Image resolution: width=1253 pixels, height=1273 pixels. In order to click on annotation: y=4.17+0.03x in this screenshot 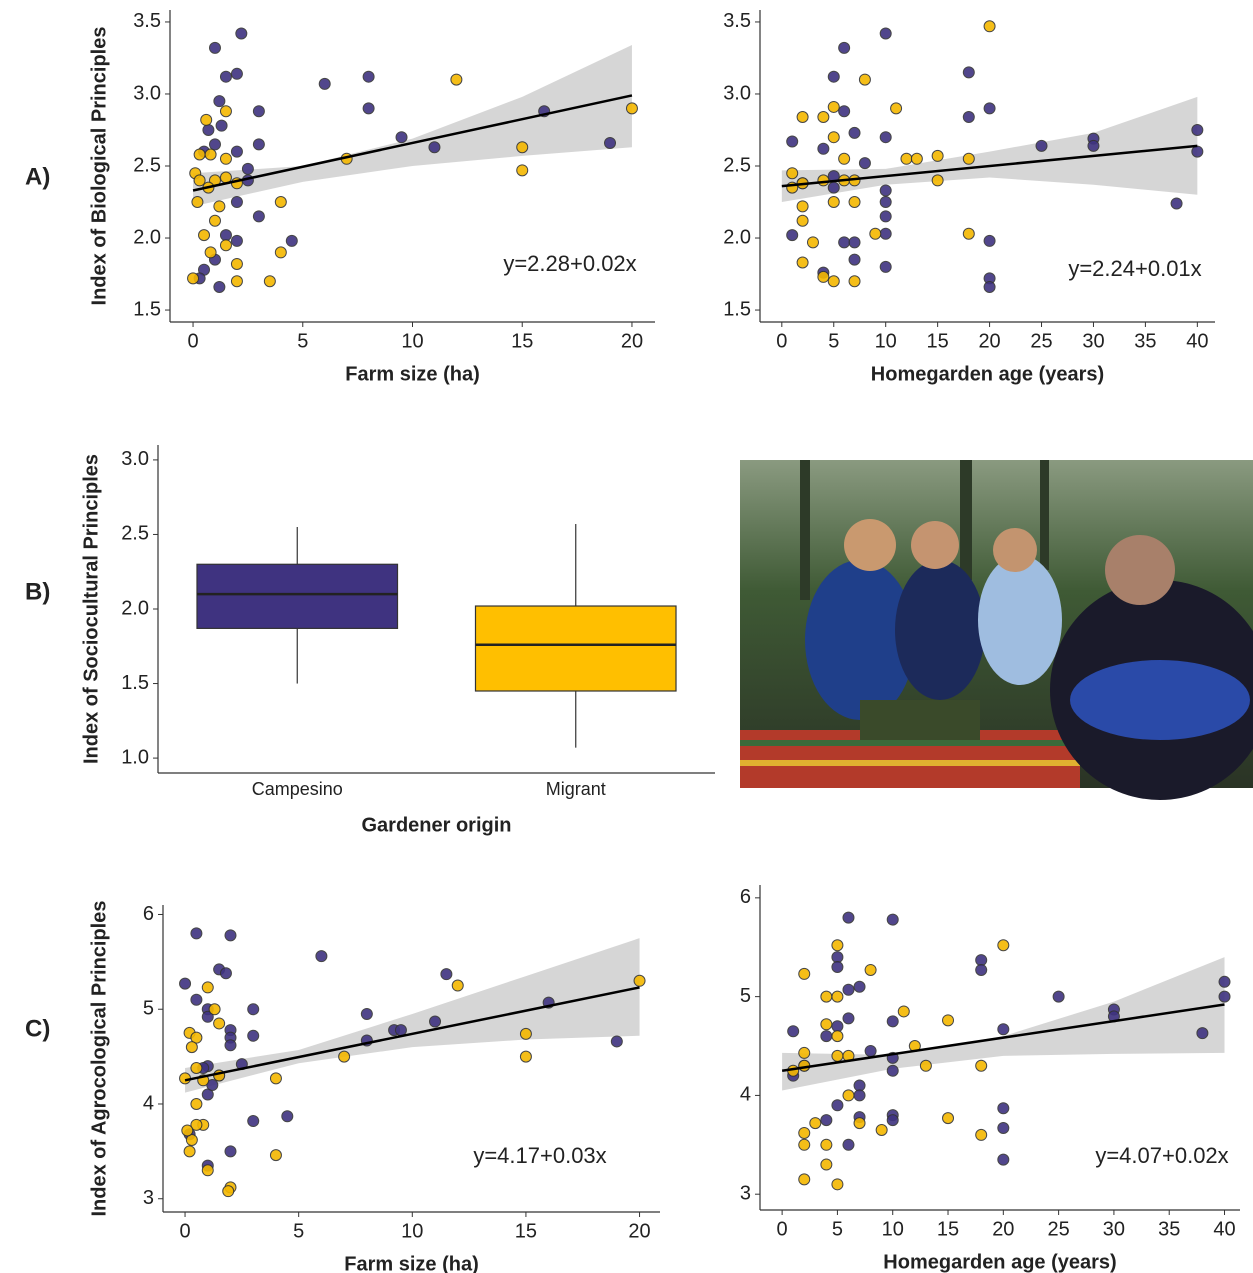, I will do `click(539, 1155)`.